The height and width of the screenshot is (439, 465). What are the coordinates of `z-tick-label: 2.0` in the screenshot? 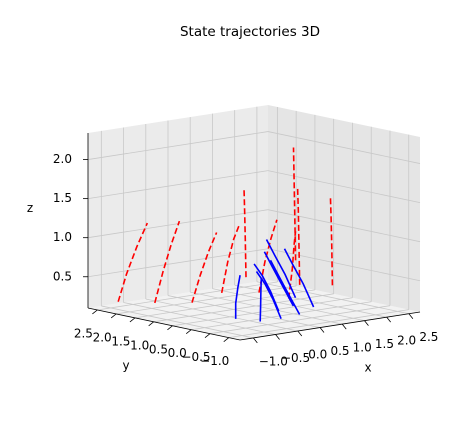 It's located at (62, 159).